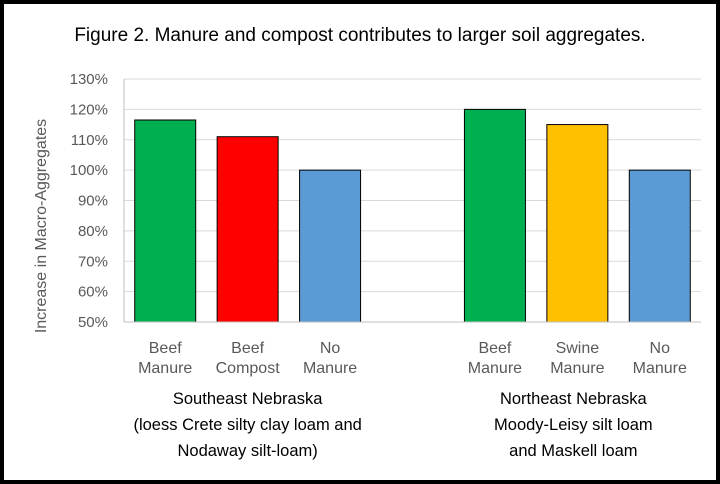 The width and height of the screenshot is (720, 484). Describe the element at coordinates (93, 292) in the screenshot. I see `y-tick-label: 60%` at that location.